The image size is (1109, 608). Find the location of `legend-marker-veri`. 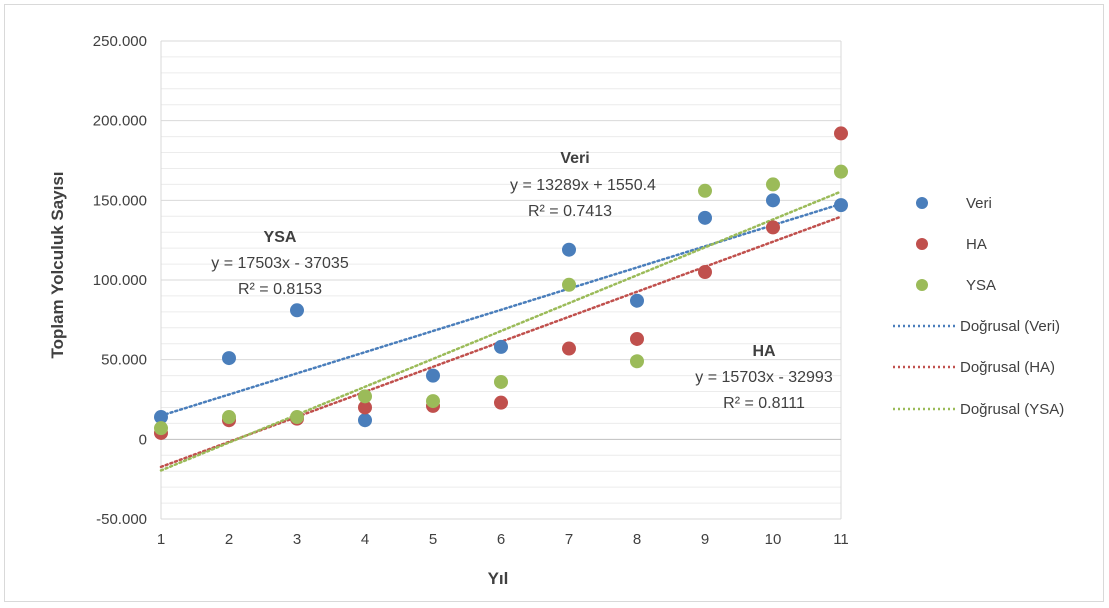

legend-marker-veri is located at coordinates (922, 203).